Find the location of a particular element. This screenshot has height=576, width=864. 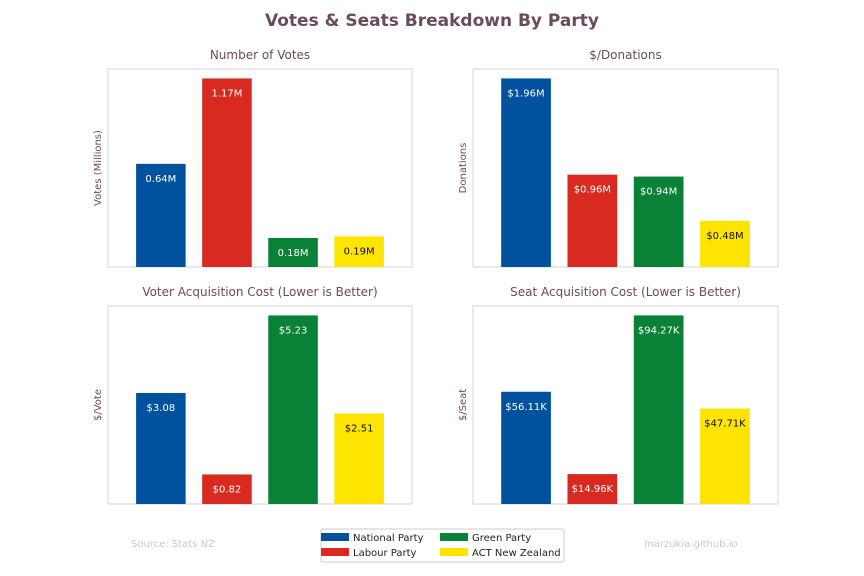

legend-label: Labour Party is located at coordinates (385, 553).